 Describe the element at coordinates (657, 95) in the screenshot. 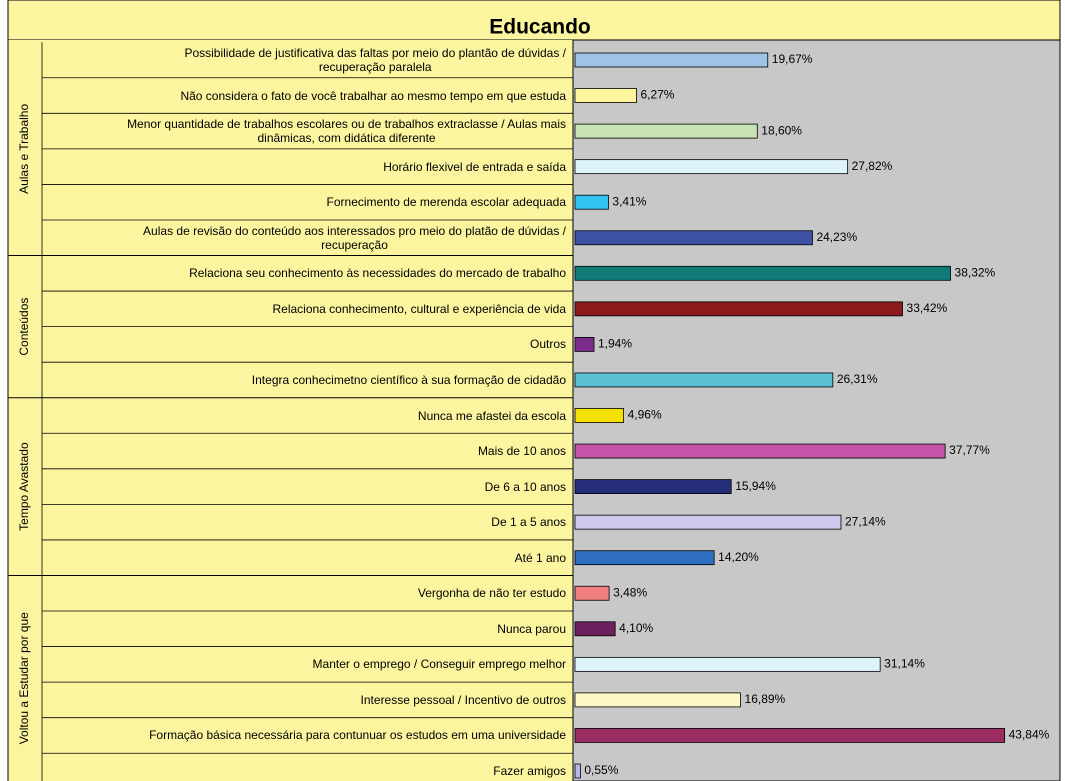

I see `value-label: 6,27%` at that location.